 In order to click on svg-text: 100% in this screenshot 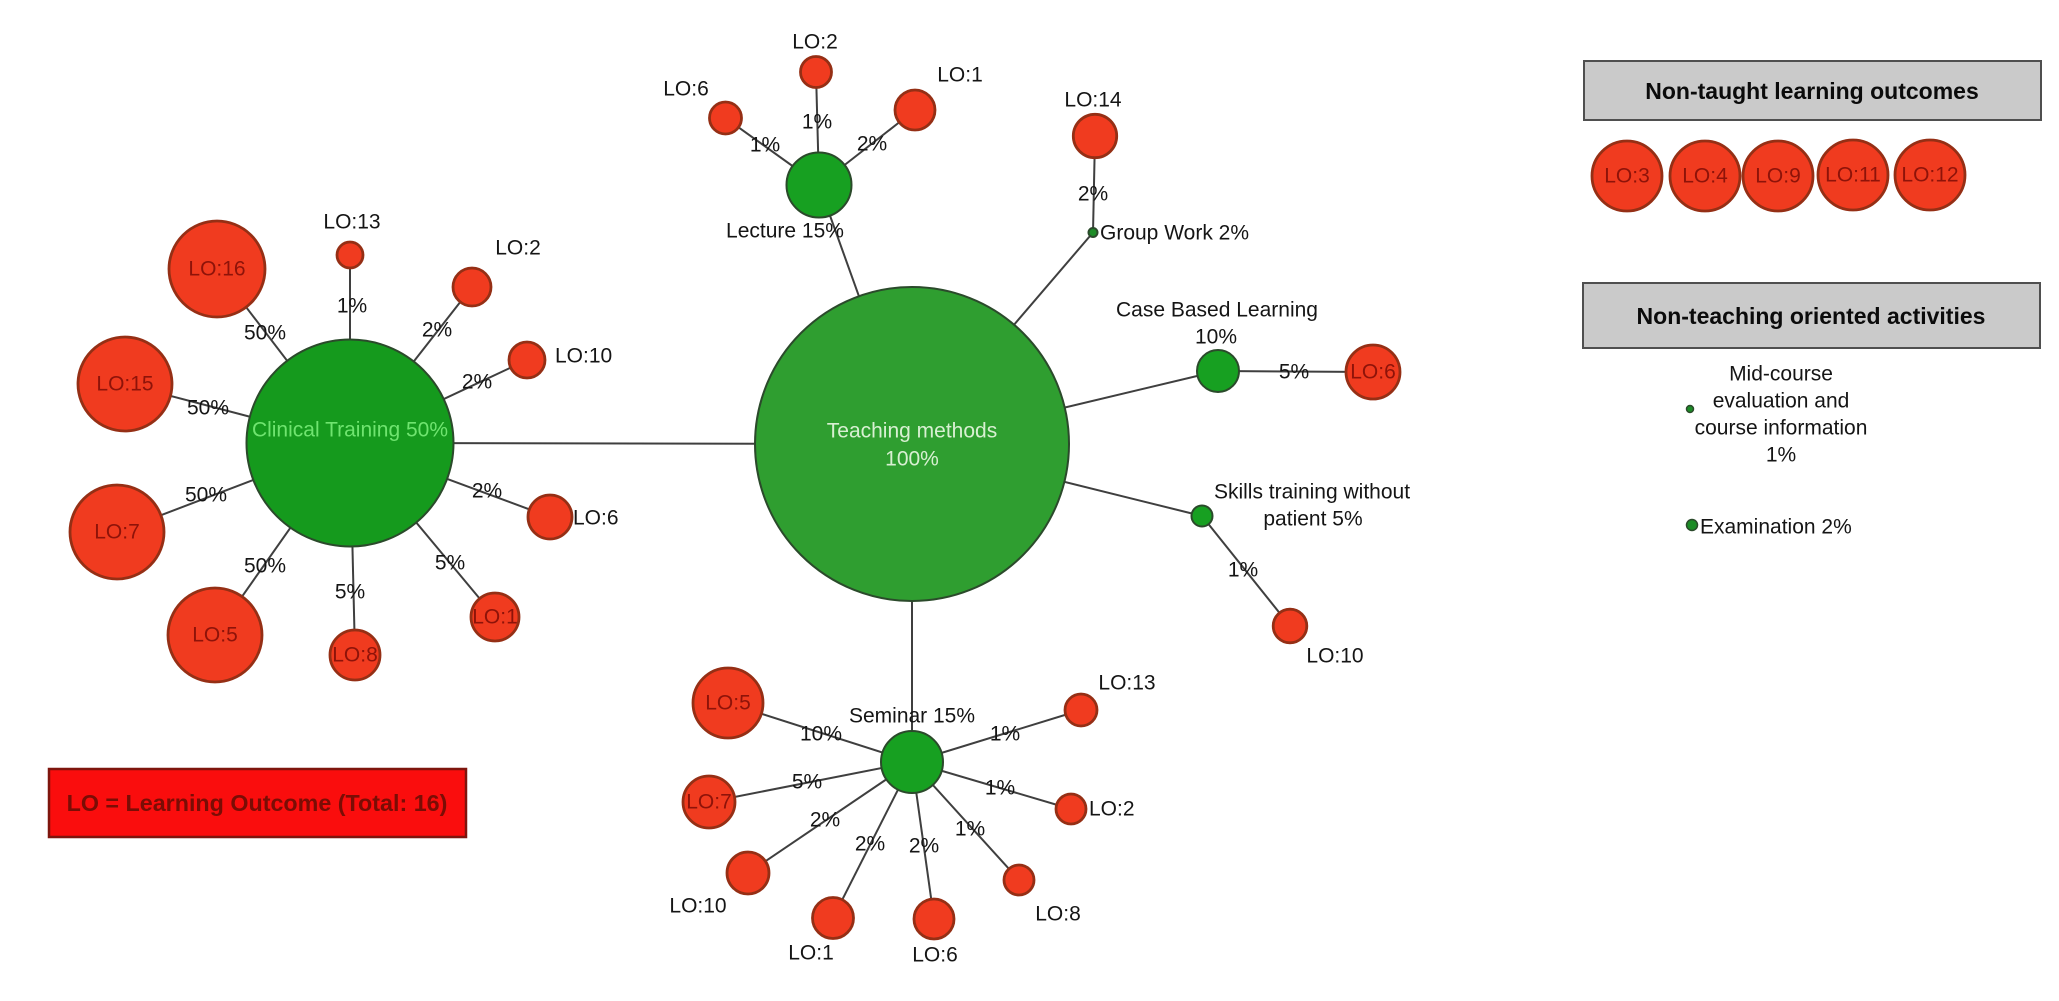, I will do `click(912, 459)`.